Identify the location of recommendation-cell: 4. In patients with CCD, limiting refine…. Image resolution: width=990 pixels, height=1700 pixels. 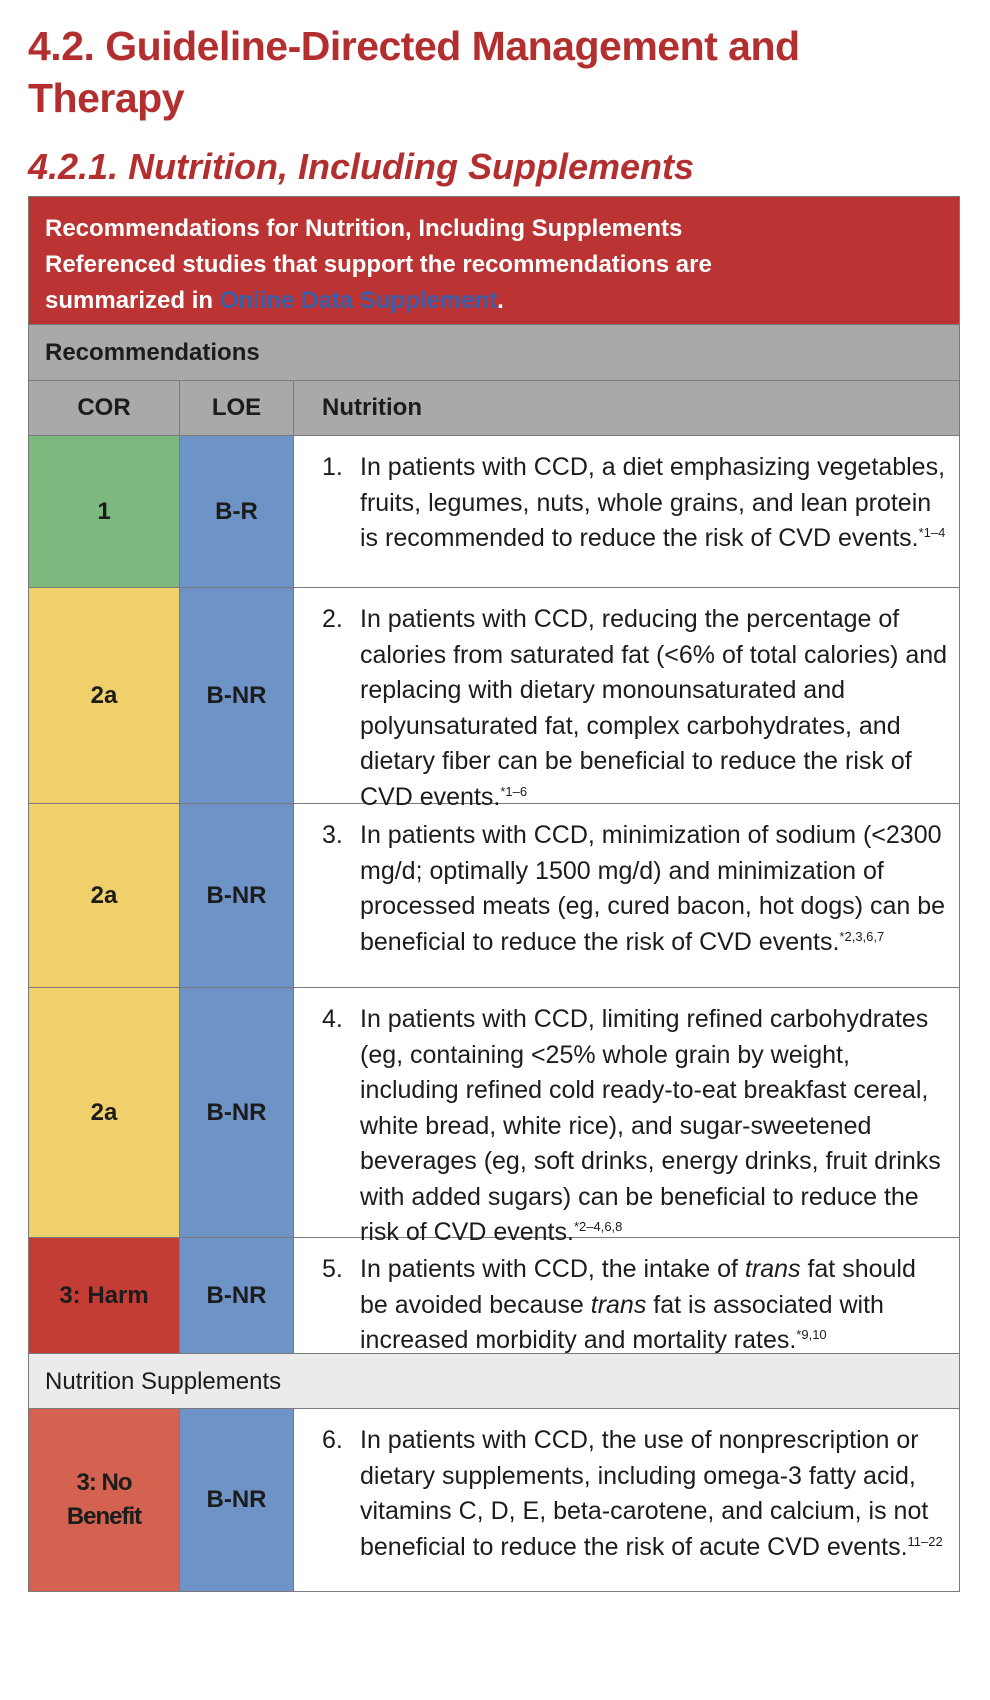
(626, 1117).